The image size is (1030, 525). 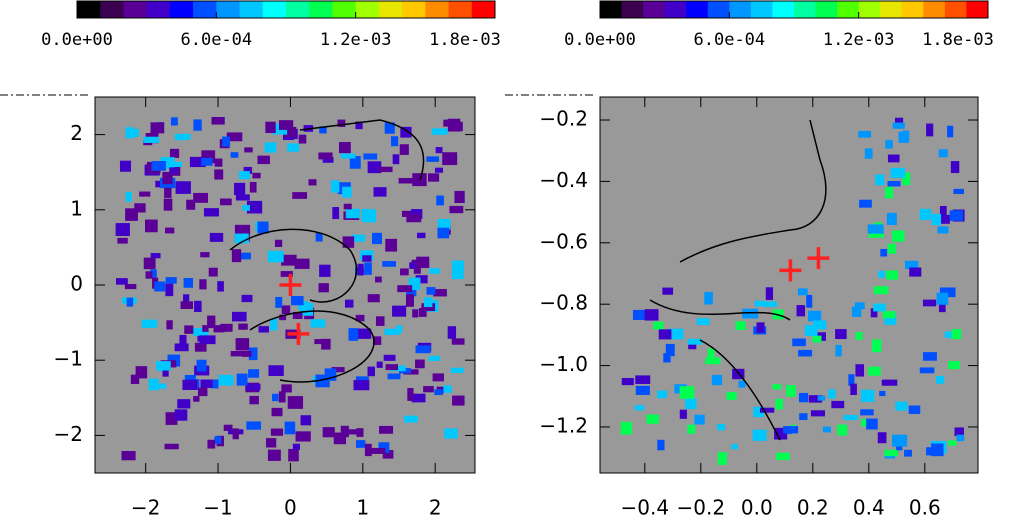 I want to click on x-tick-label: −1, so click(x=217, y=508).